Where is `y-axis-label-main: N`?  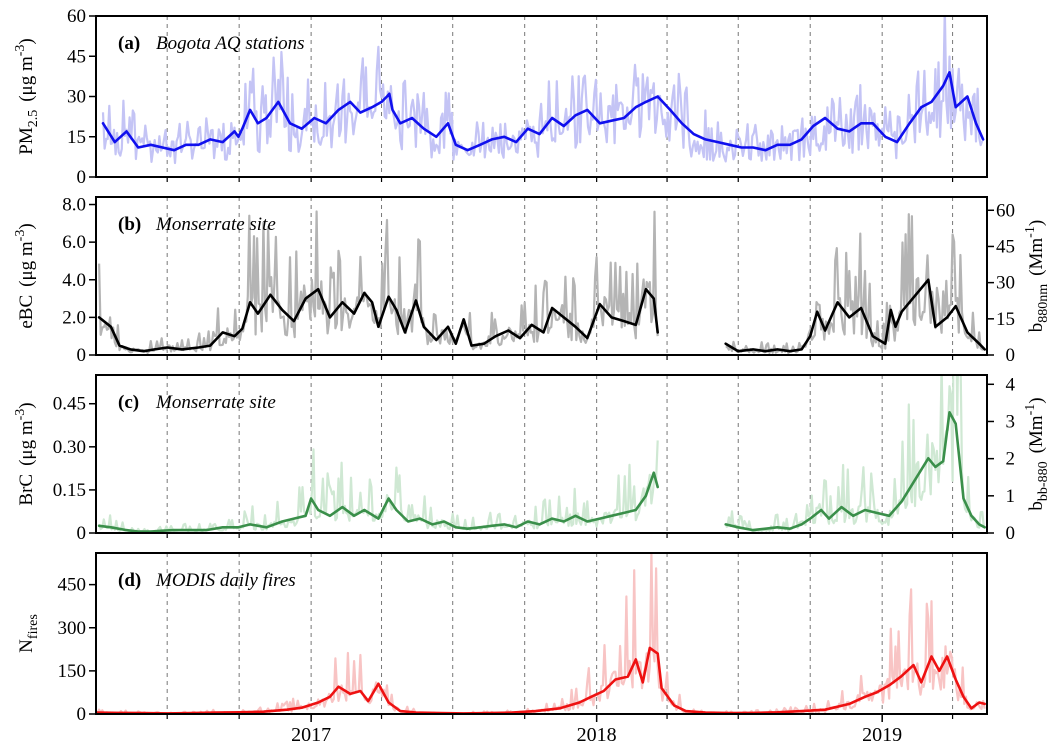 y-axis-label-main: N is located at coordinates (26, 646).